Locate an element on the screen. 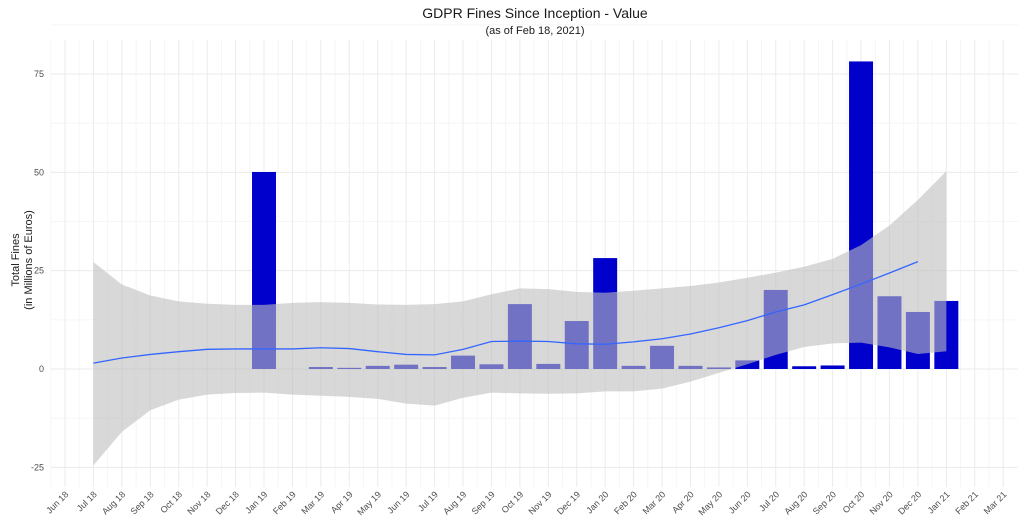 The height and width of the screenshot is (523, 1024). x-tick-label: Nov 19 is located at coordinates (539, 502).